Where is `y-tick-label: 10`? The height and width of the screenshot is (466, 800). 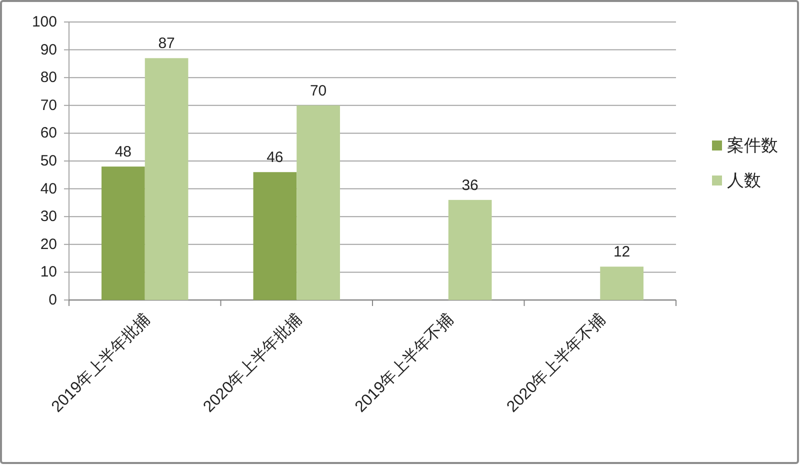 y-tick-label: 10 is located at coordinates (48, 272).